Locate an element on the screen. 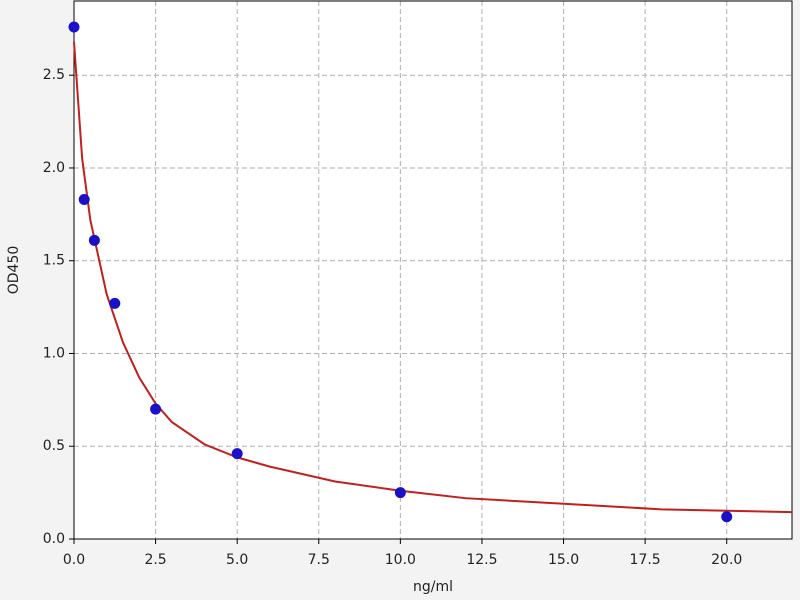  y-tick-label: 1.0 is located at coordinates (54, 353).